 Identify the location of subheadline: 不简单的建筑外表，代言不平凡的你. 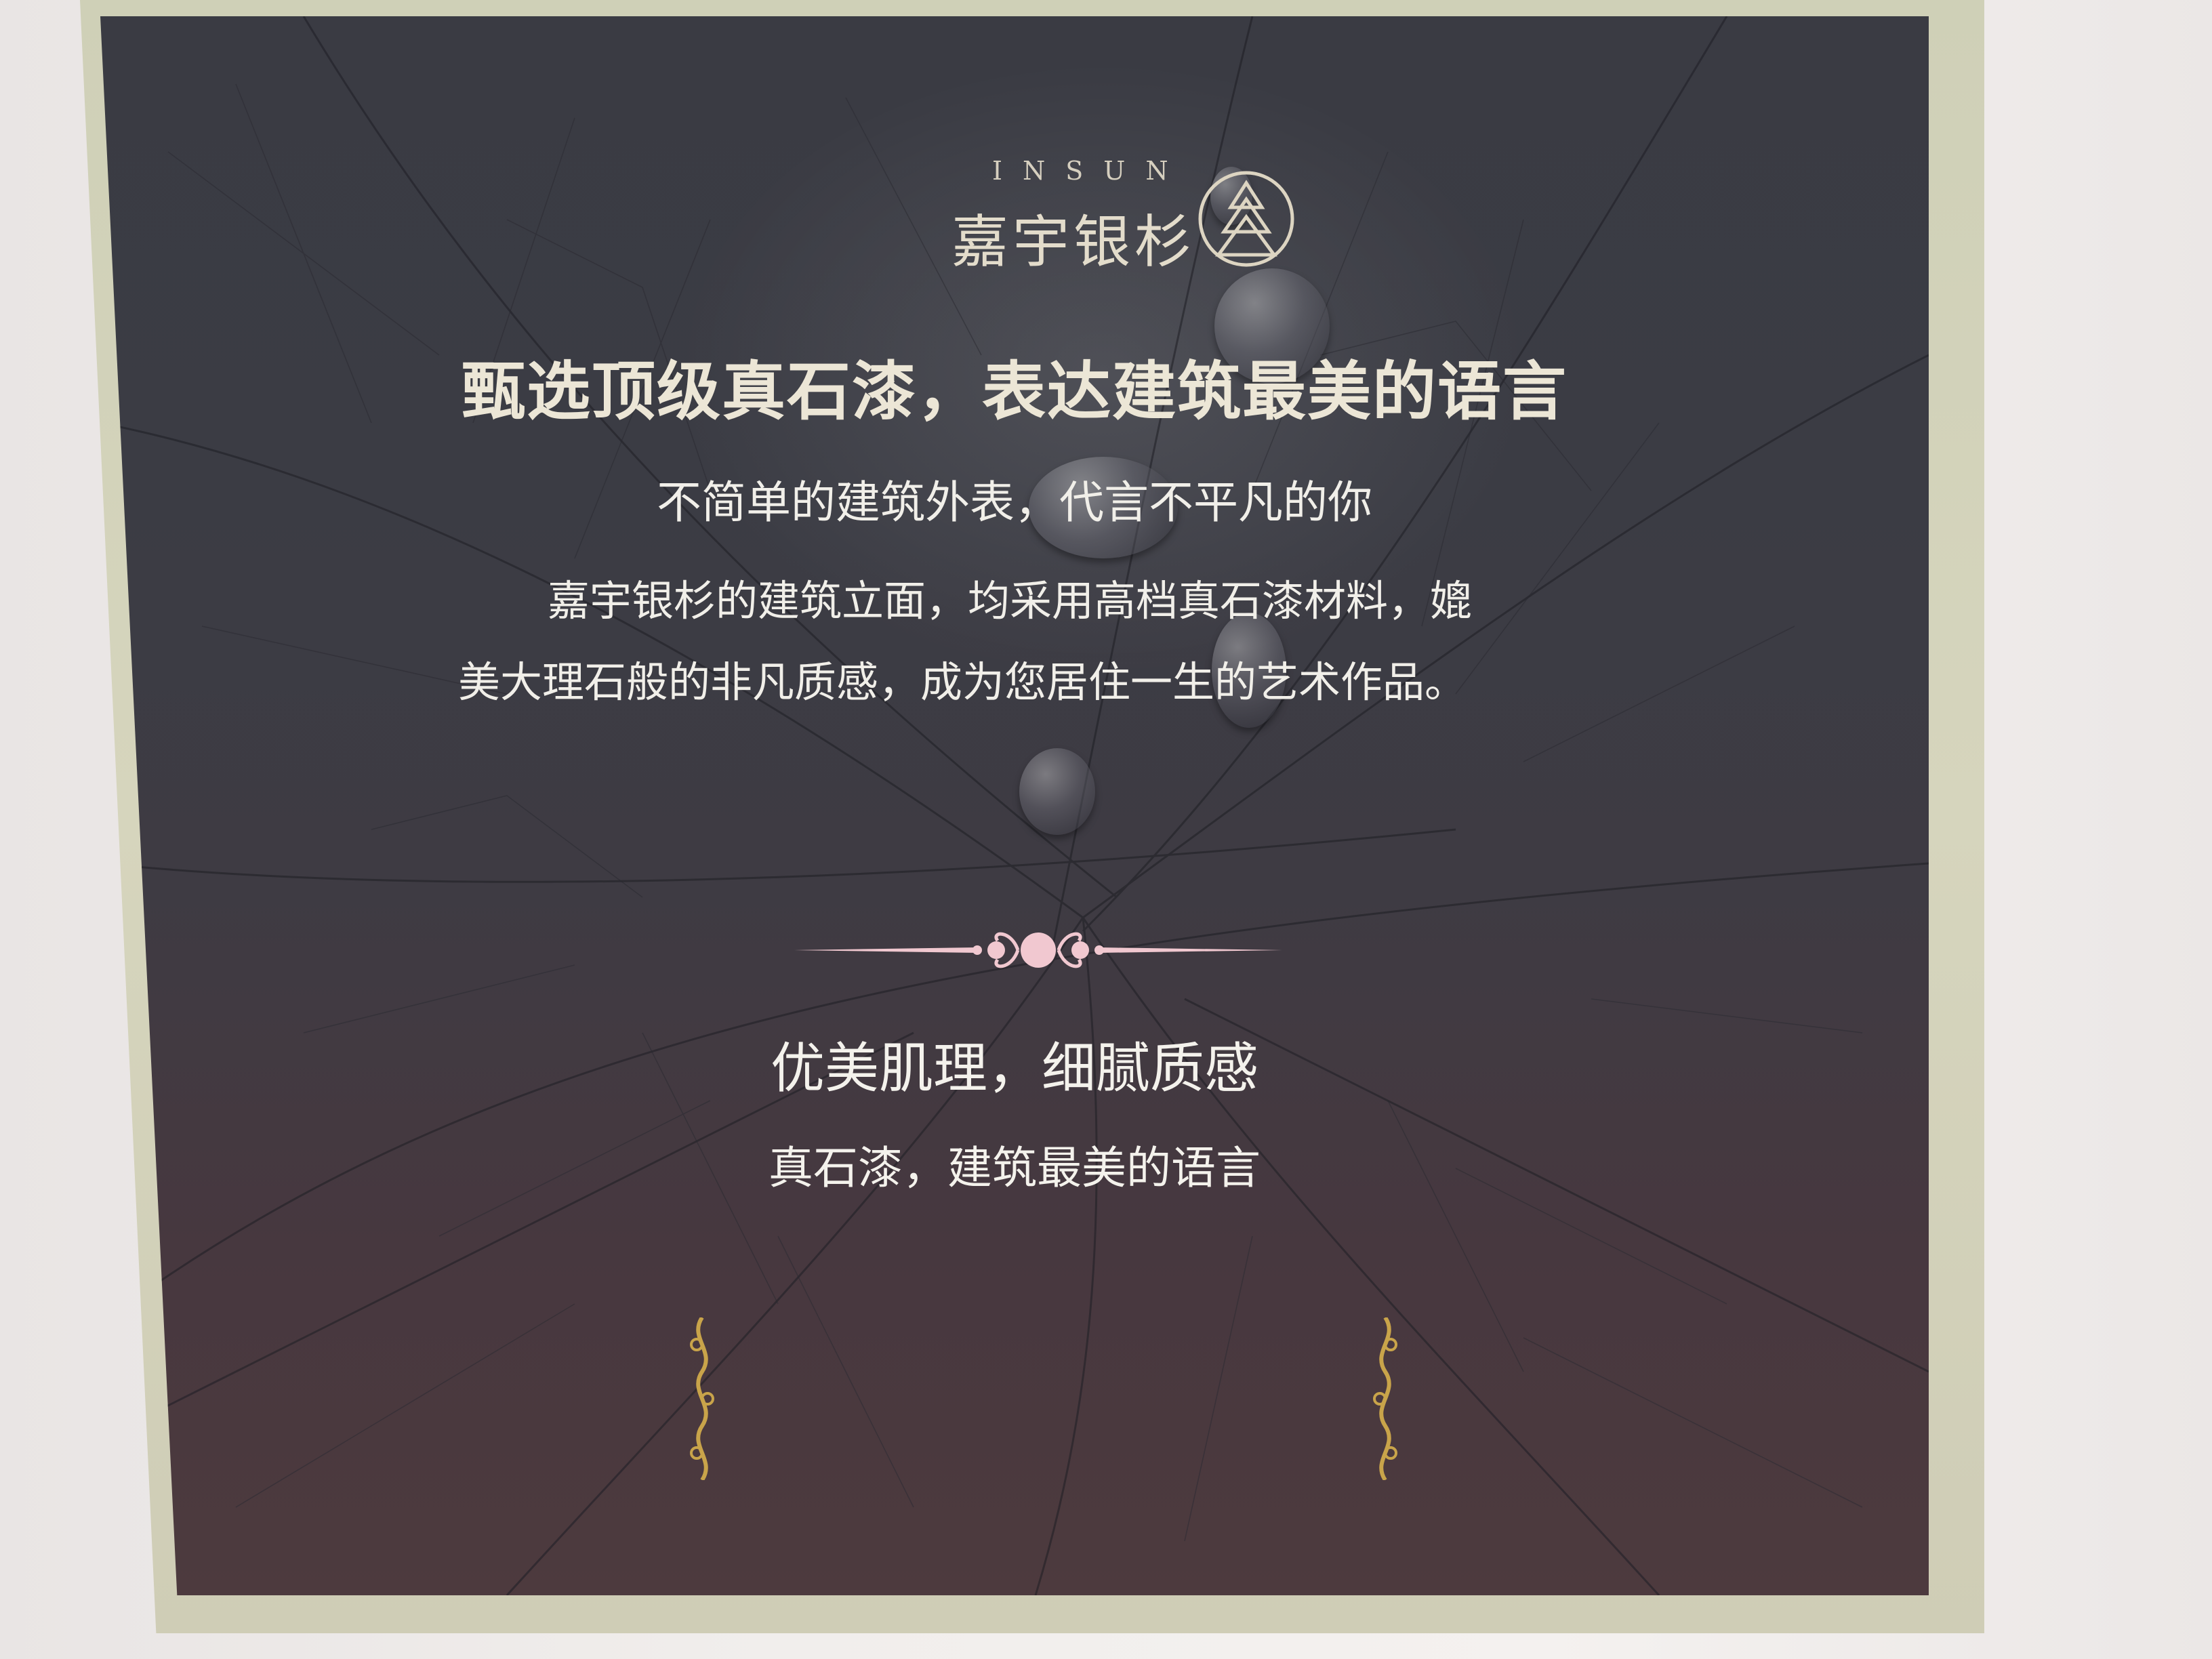
(1015, 503).